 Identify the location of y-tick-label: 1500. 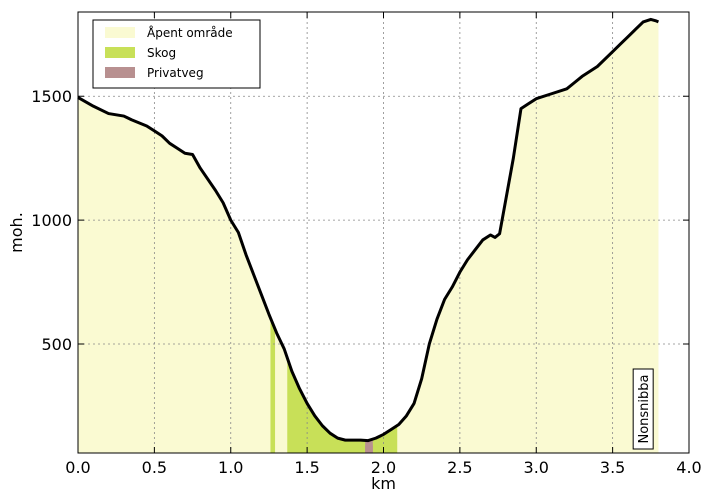
(51, 96).